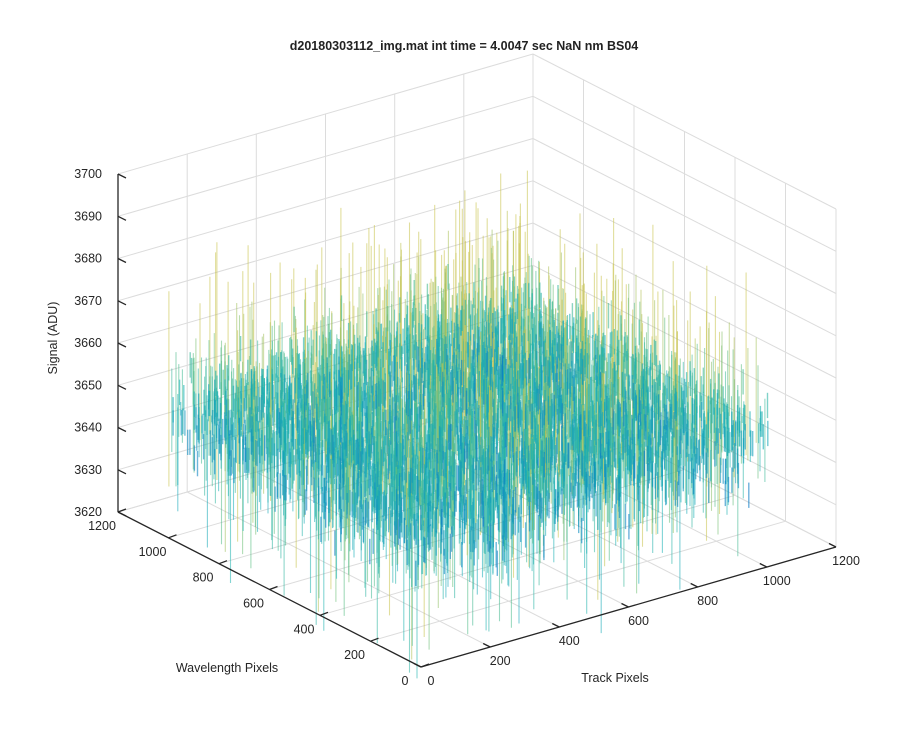 This screenshot has height=750, width=900. Describe the element at coordinates (153, 552) in the screenshot. I see `y-tick-label: 1000` at that location.